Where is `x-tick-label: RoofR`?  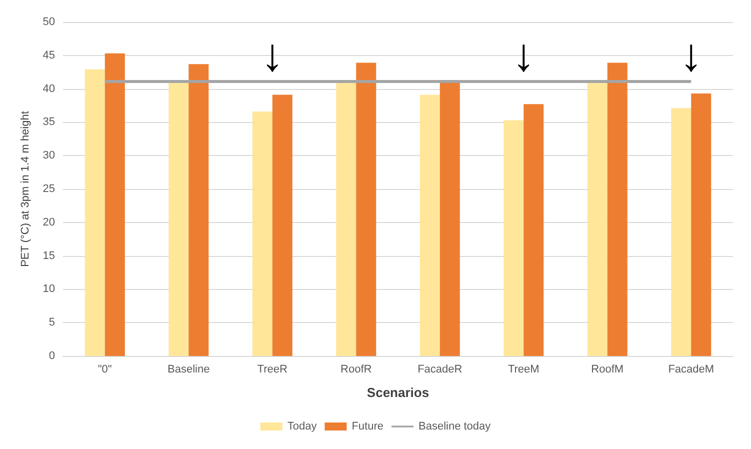 x-tick-label: RoofR is located at coordinates (356, 370).